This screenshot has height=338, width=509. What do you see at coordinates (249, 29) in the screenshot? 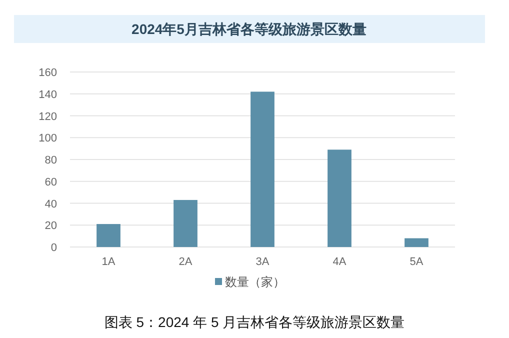
I see `chart-title: 2024年5月吉林省各等级旅游景区数量` at bounding box center [249, 29].